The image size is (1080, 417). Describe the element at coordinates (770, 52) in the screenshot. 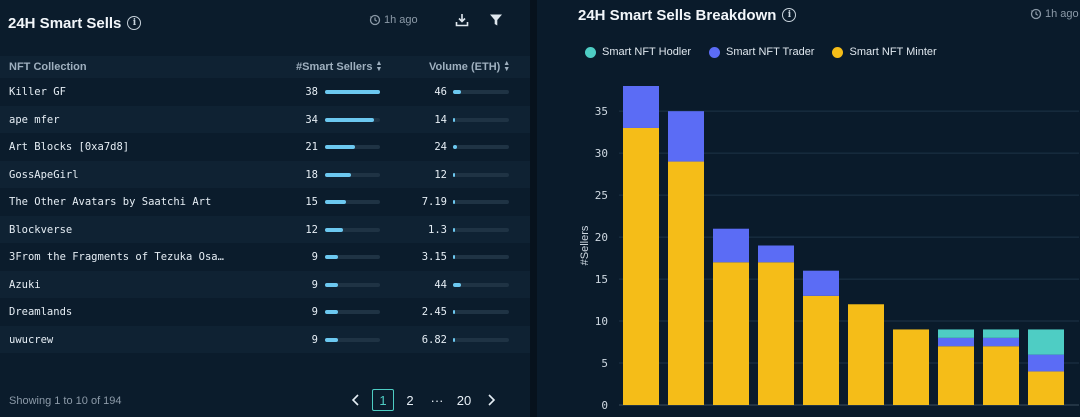

I see `legend-label: Smart NFT Trader` at that location.